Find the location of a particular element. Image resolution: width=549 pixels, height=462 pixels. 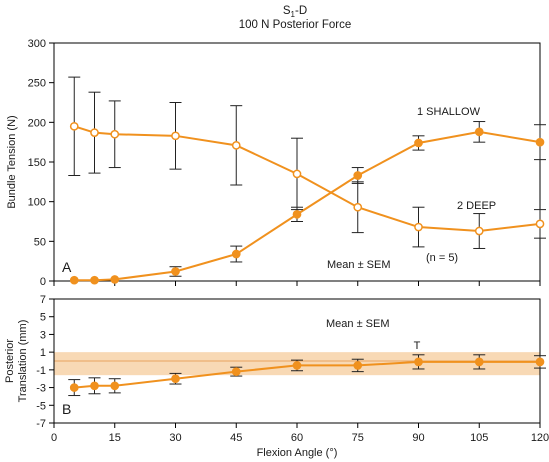

x-tick-label: 75 is located at coordinates (358, 438).